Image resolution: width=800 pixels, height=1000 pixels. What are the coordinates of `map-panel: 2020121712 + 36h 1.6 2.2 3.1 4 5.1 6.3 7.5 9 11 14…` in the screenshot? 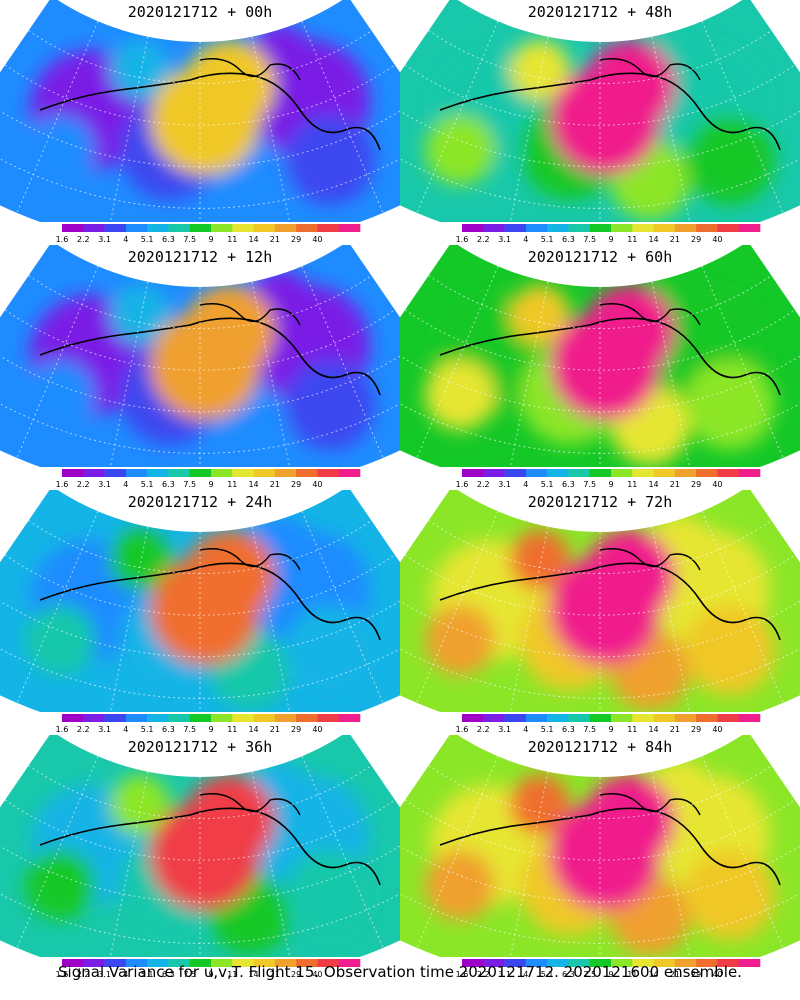 It's located at (200, 857).